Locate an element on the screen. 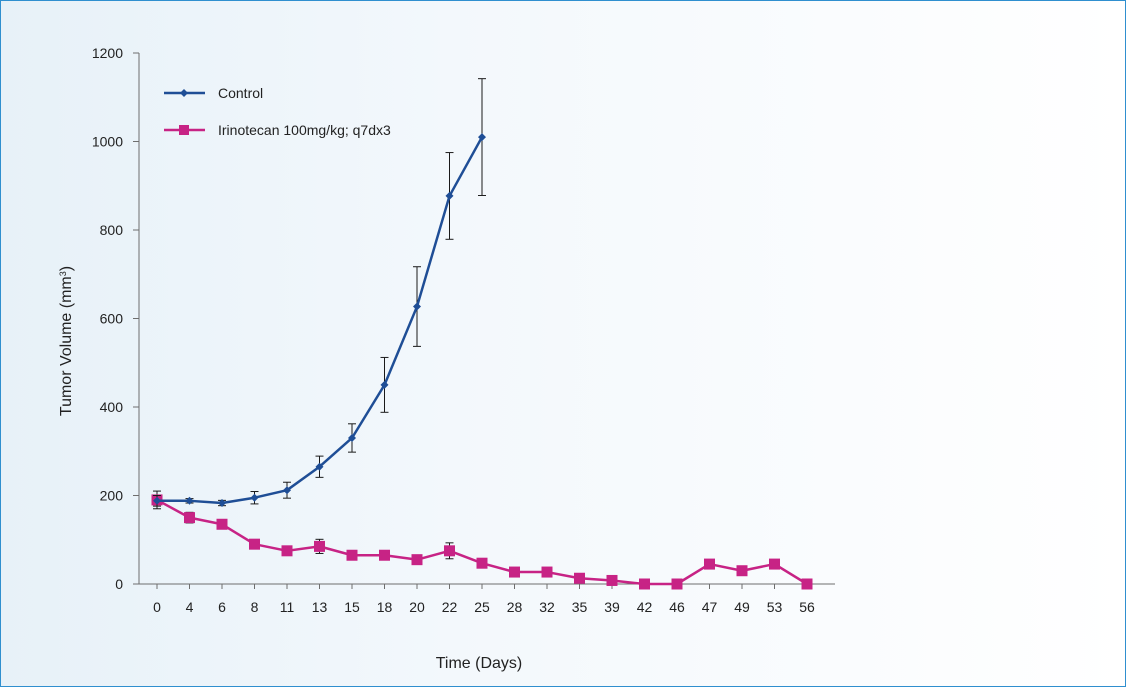  x-tick-label: 15 is located at coordinates (352, 607).